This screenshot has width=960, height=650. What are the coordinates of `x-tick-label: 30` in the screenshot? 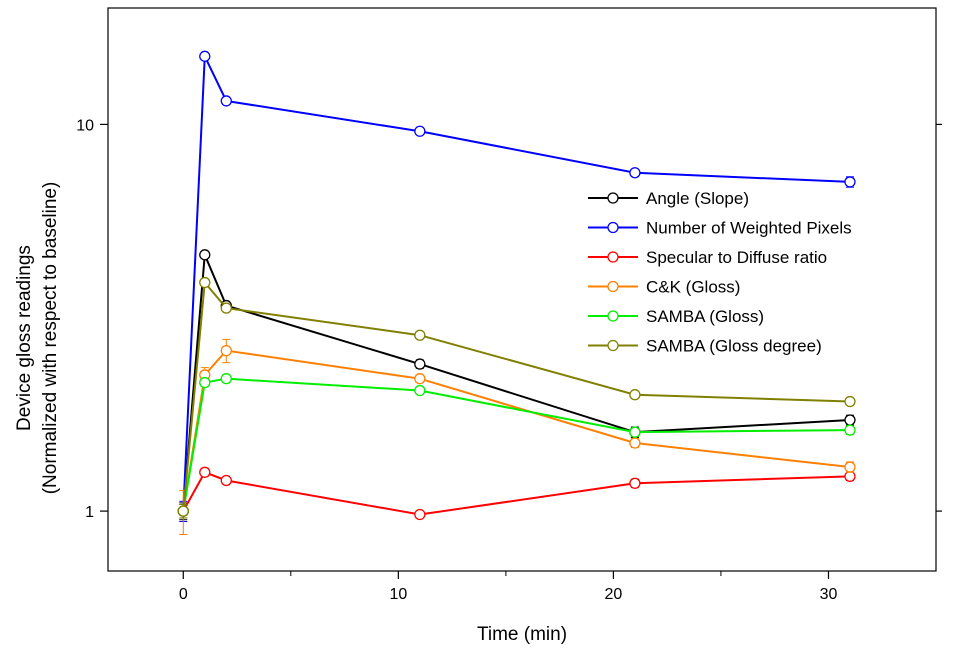 It's located at (829, 594).